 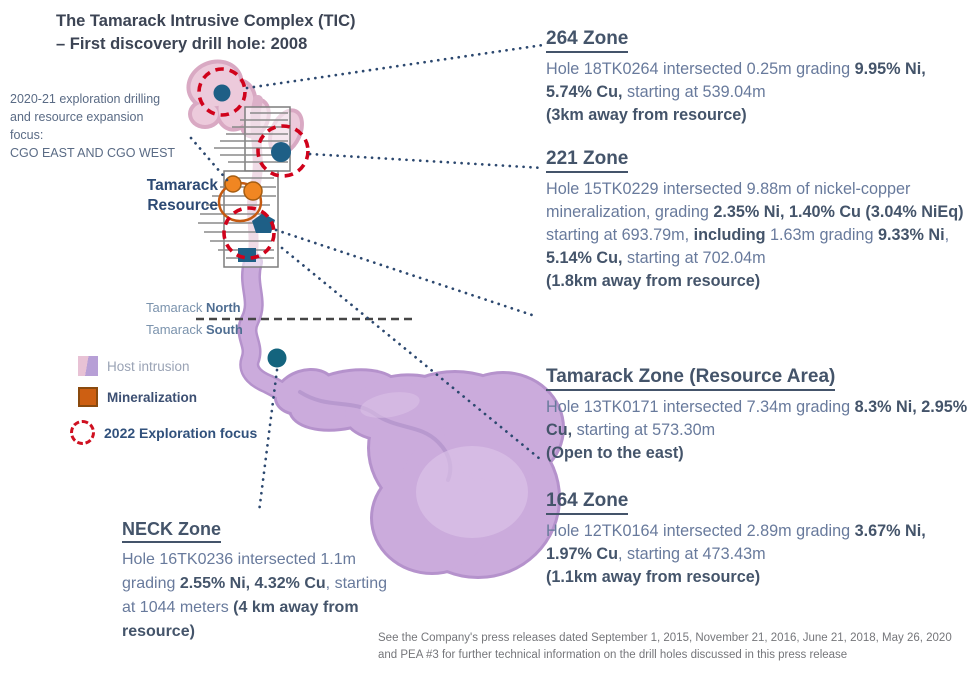 I want to click on slide-title-line1: The Tamarack Intrusive Complex (TIC), so click(x=206, y=21).